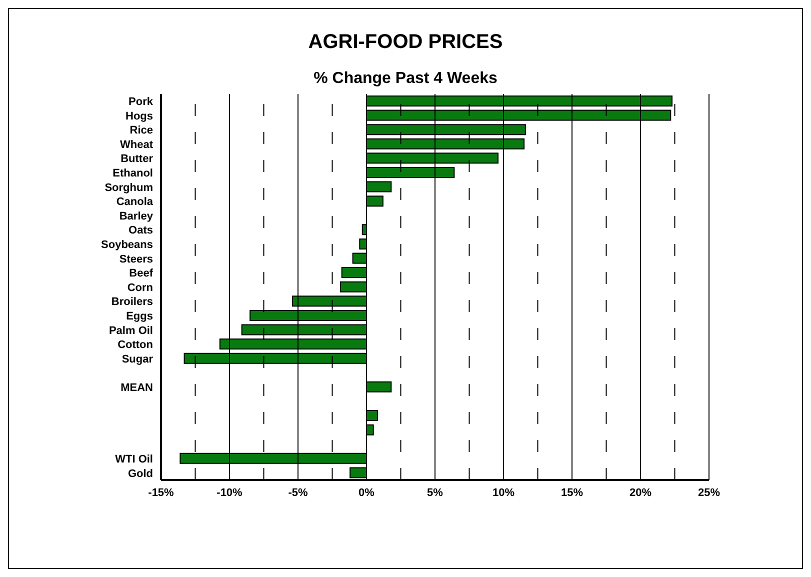 The image size is (811, 577). Describe the element at coordinates (709, 492) in the screenshot. I see `x-tick-label: 25%` at that location.